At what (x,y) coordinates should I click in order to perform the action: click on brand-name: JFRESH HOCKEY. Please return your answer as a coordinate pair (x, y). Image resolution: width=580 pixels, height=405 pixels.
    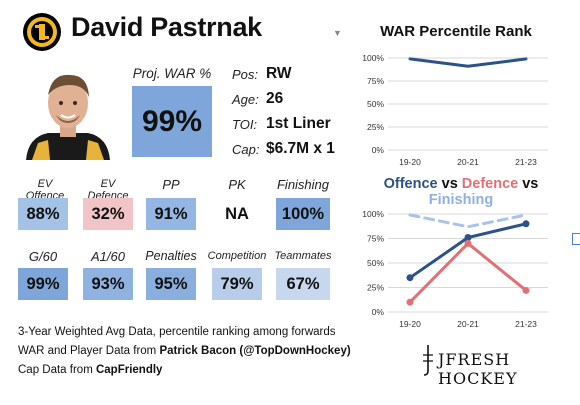
    Looking at the image, I should click on (478, 369).